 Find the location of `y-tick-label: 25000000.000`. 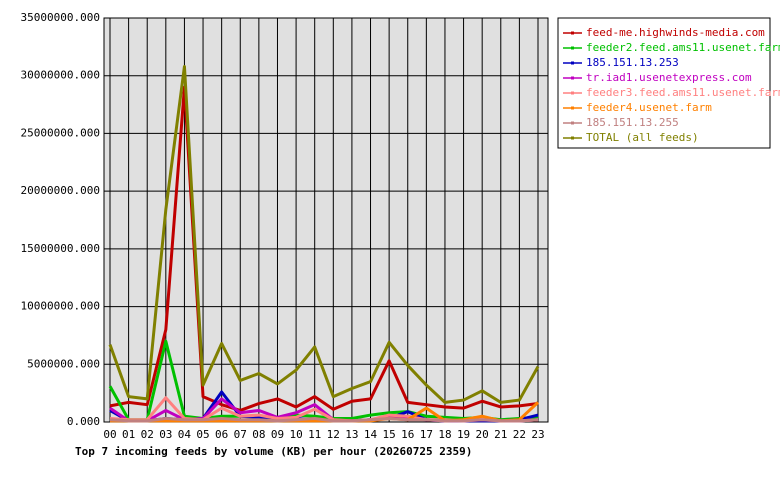

y-tick-label: 25000000.000 is located at coordinates (60, 132).